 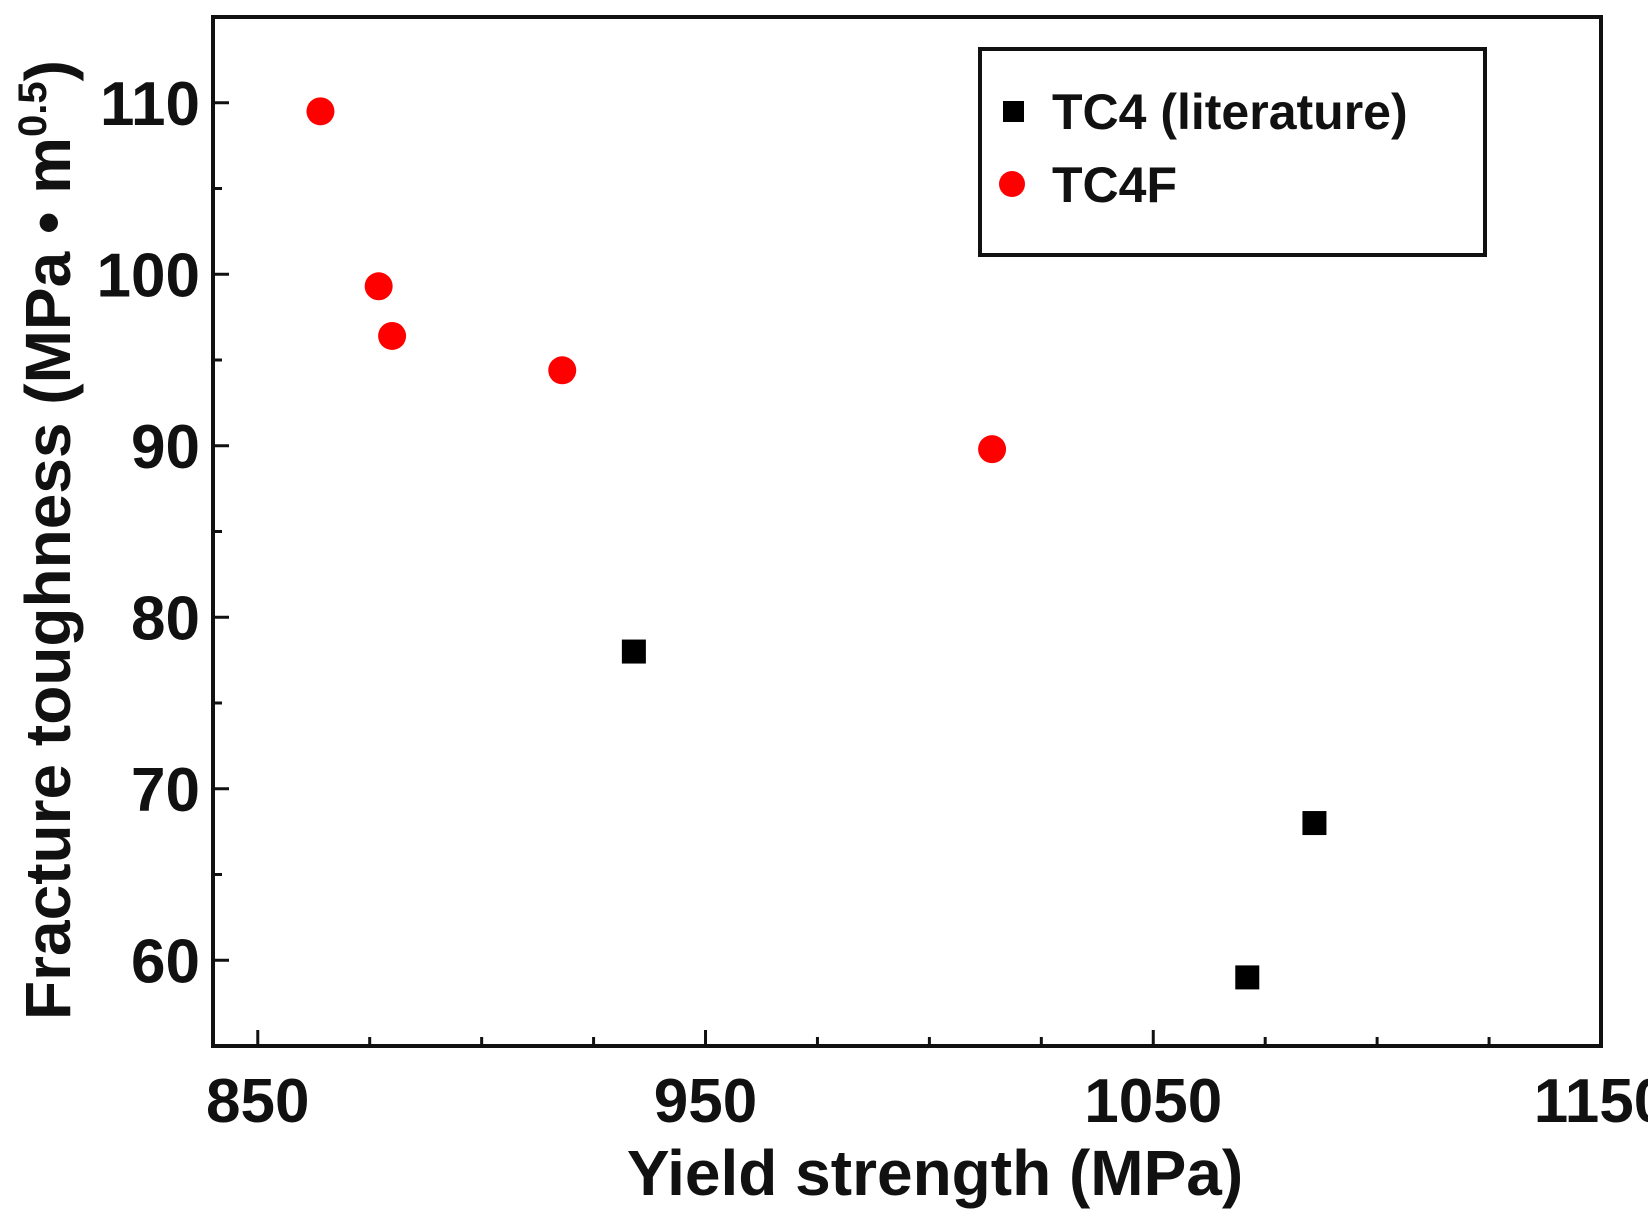 What do you see at coordinates (705, 1101) in the screenshot?
I see `x-tick-label: 950` at bounding box center [705, 1101].